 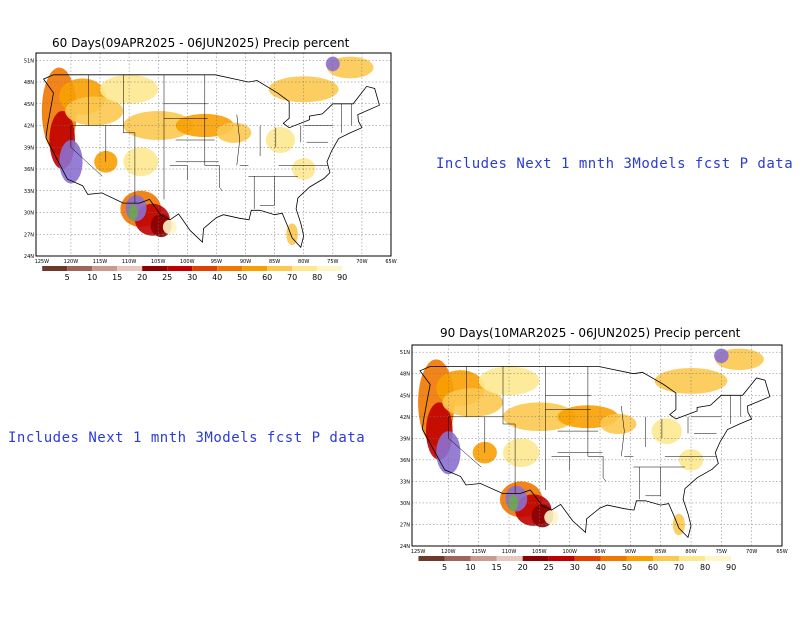 I want to click on latitude-tick-label: 48N, so click(x=29, y=83).